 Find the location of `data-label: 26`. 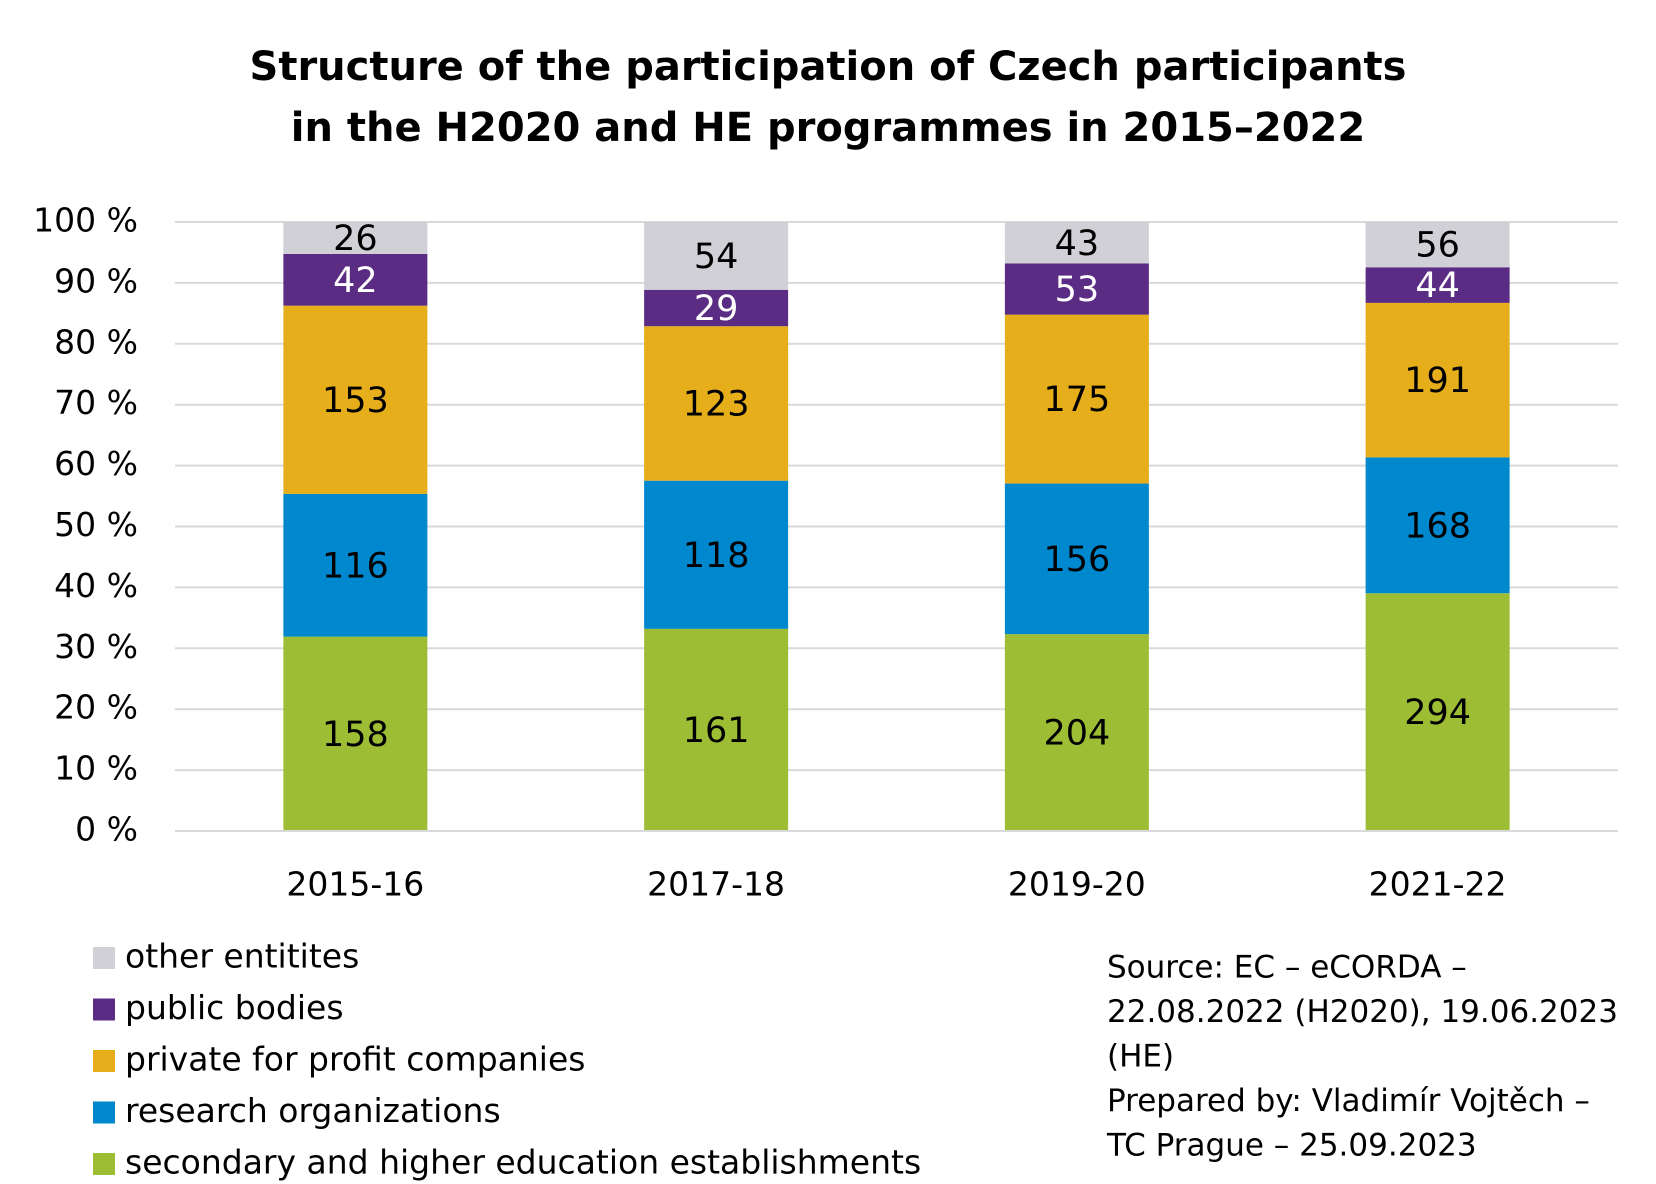

data-label: 26 is located at coordinates (355, 239).